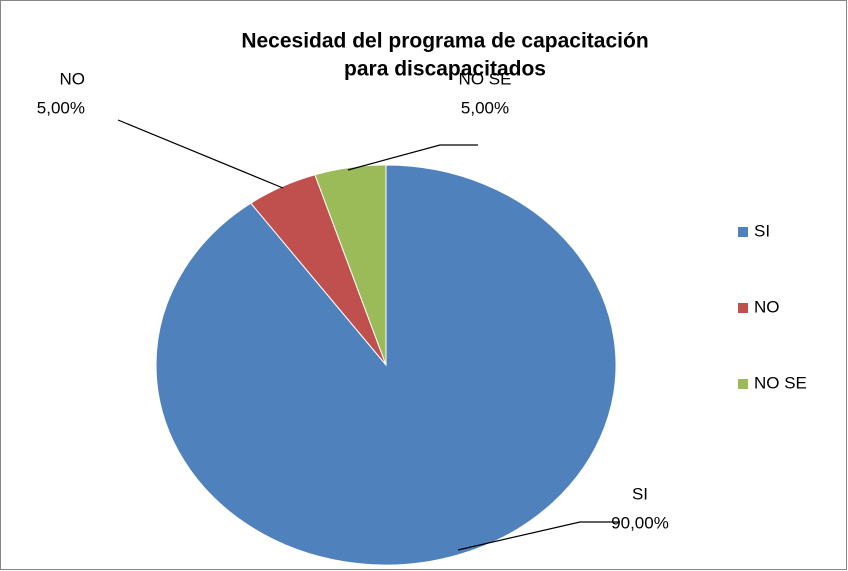 Image resolution: width=848 pixels, height=571 pixels. What do you see at coordinates (444, 41) in the screenshot?
I see `chart-title: Necesidad del programa de capacitación` at bounding box center [444, 41].